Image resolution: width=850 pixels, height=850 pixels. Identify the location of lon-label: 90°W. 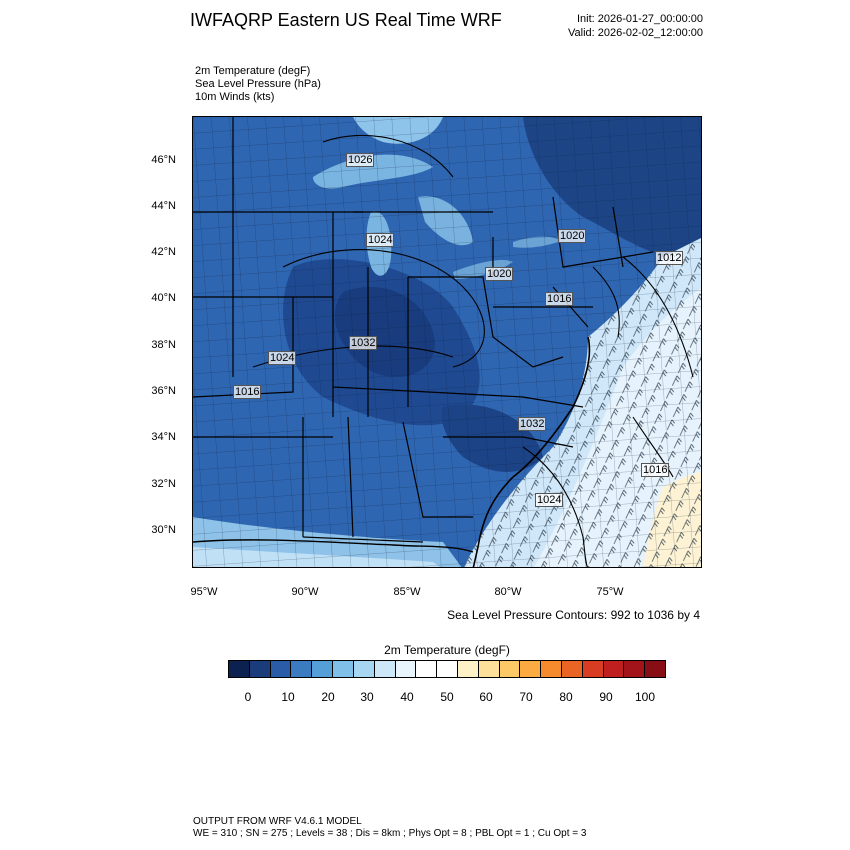
(305, 592).